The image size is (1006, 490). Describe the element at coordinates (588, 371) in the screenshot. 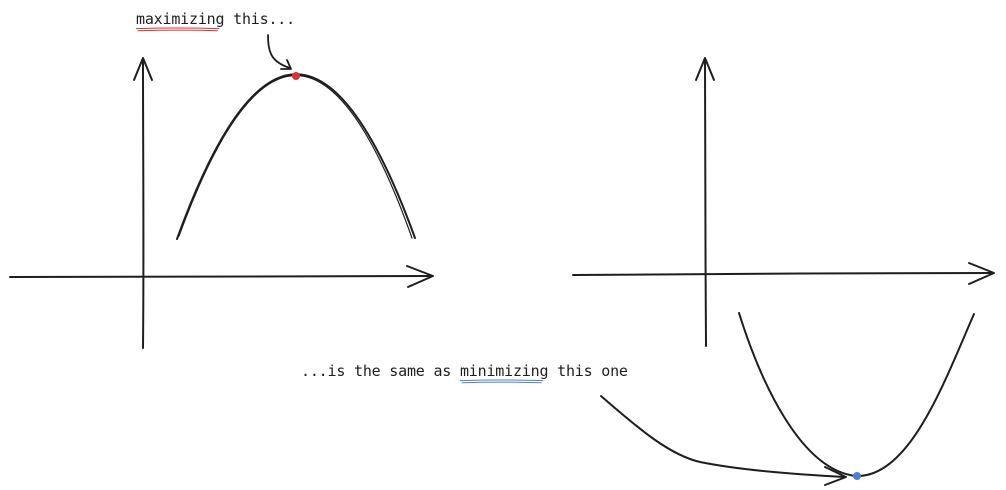

I see `minimizing-suffix: this one` at that location.